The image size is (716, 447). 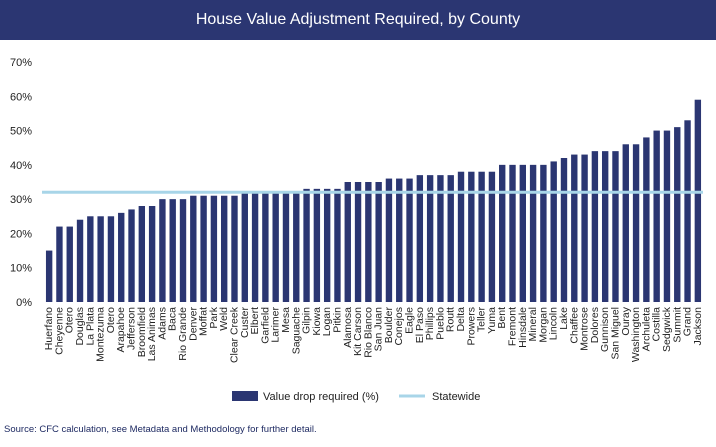 I want to click on x-tick-label: Rio Grande, so click(x=183, y=334).